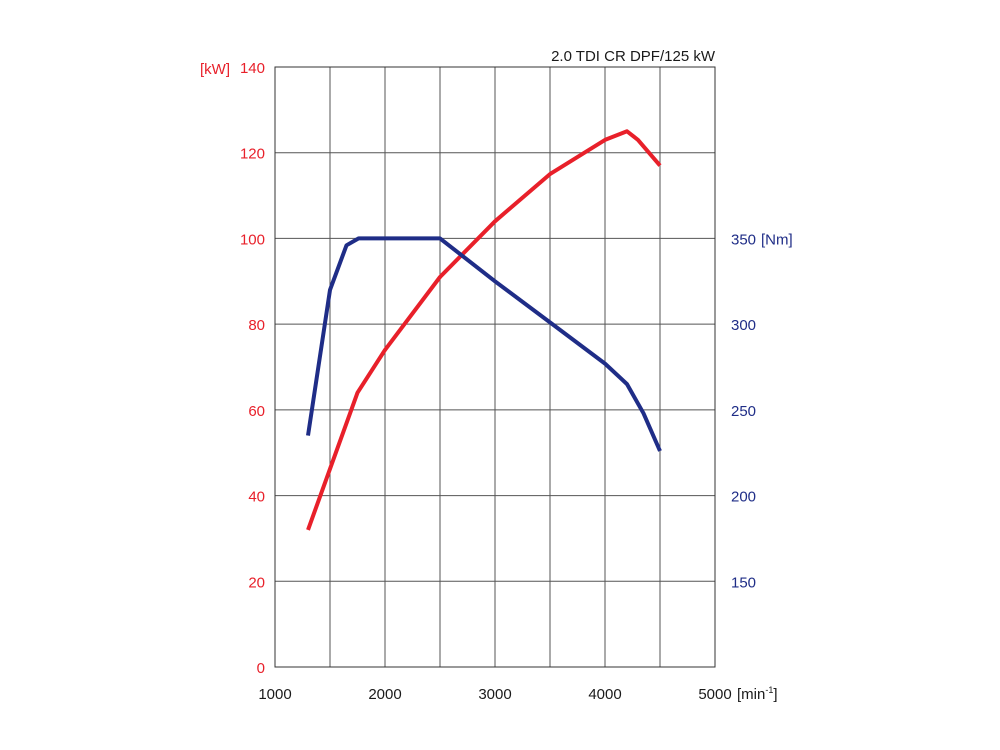 This screenshot has width=1000, height=750. Describe the element at coordinates (256, 497) in the screenshot. I see `left-axis-tick-label: 40` at that location.